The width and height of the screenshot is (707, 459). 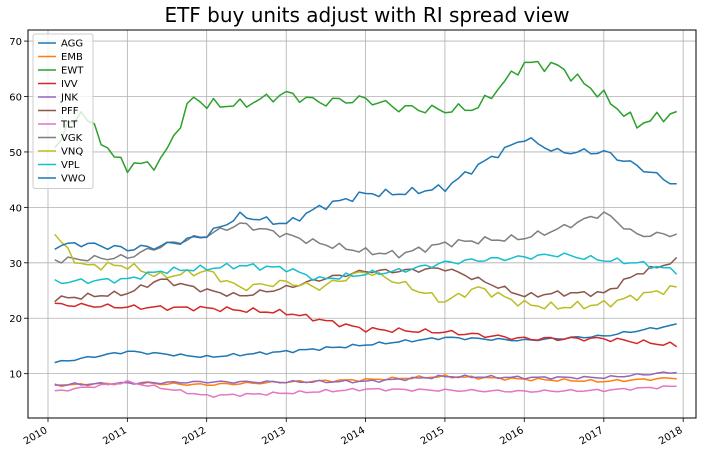 What do you see at coordinates (15, 375) in the screenshot?
I see `y-tick-label: 10` at bounding box center [15, 375].